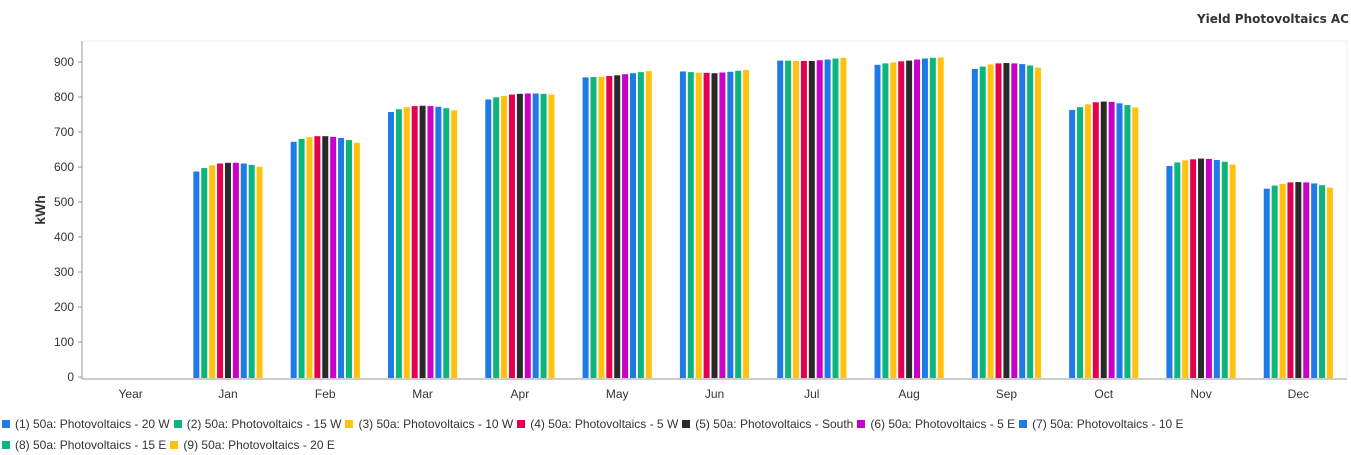 This screenshot has width=1351, height=455. I want to click on legend-item: (5) 50a: Photovoltaics - South, so click(767, 424).